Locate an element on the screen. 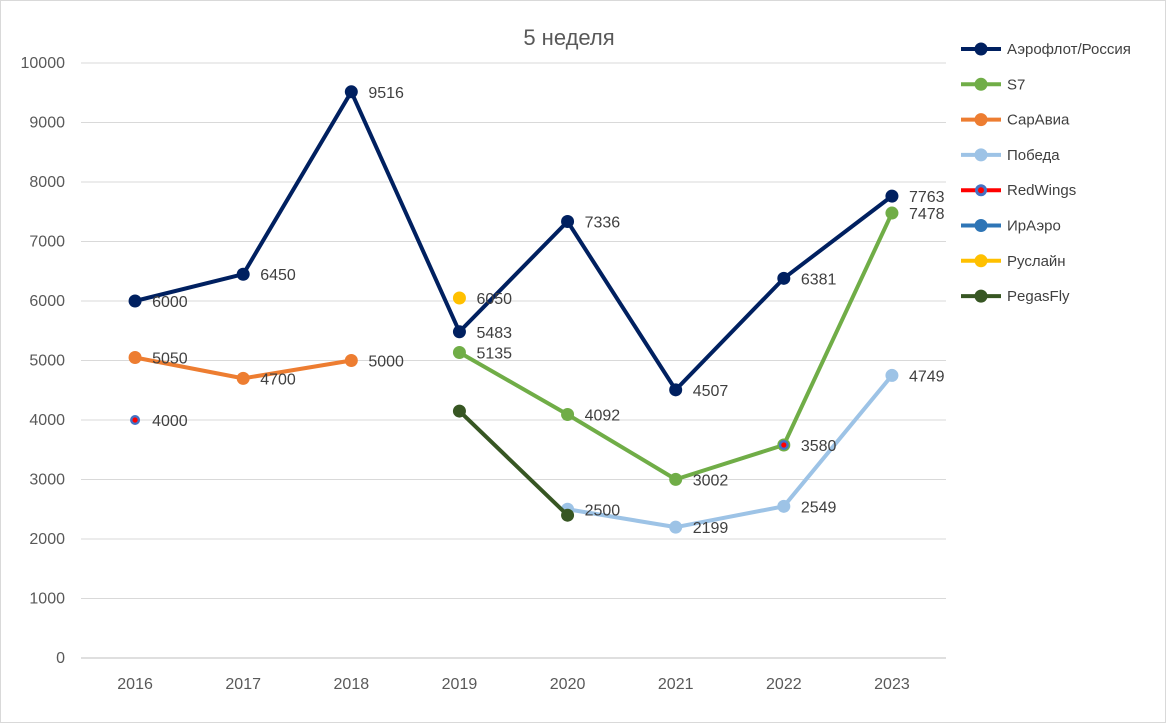 The width and height of the screenshot is (1166, 724). data-label: 3580 is located at coordinates (819, 446).